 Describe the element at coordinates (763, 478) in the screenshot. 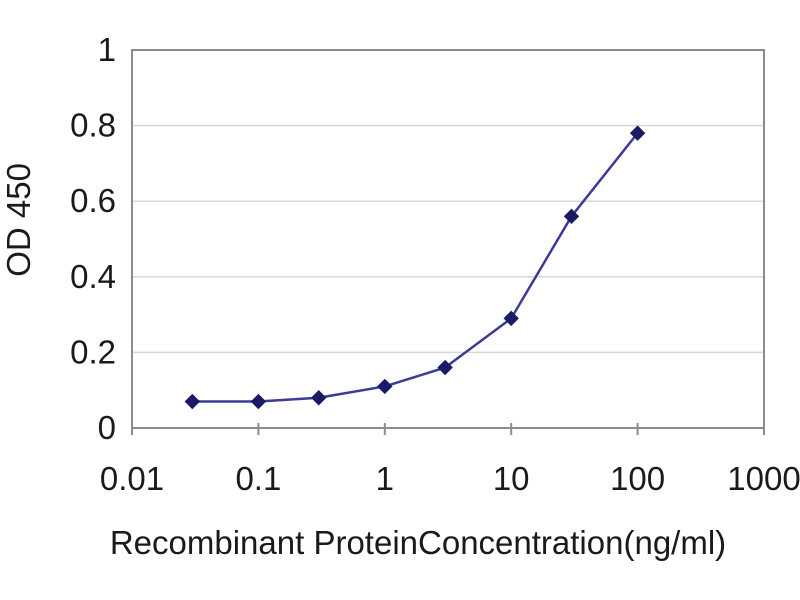

I see `x-tick-label: 1000` at that location.